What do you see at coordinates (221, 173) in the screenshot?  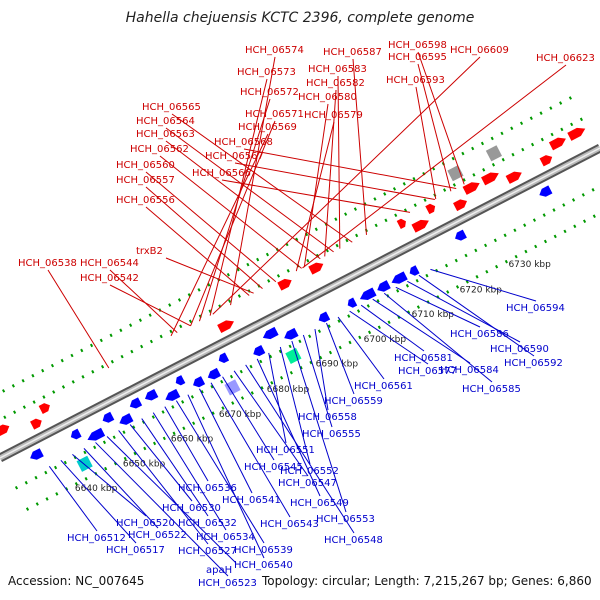 I see `forward-gene-label: HCH_06566` at bounding box center [221, 173].